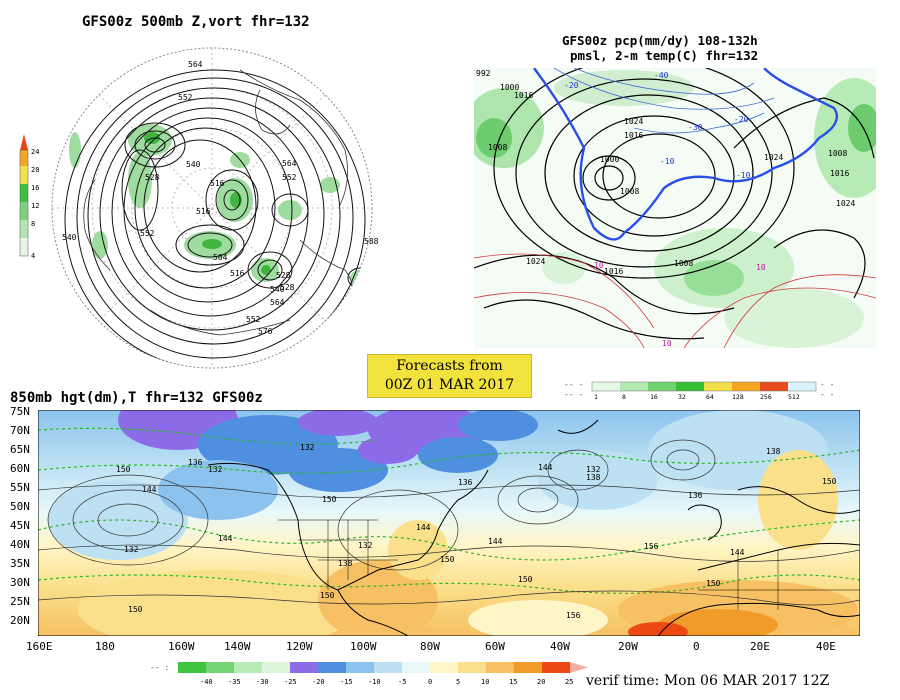 The height and width of the screenshot is (700, 900). I want to click on lon-label: 40E, so click(826, 646).